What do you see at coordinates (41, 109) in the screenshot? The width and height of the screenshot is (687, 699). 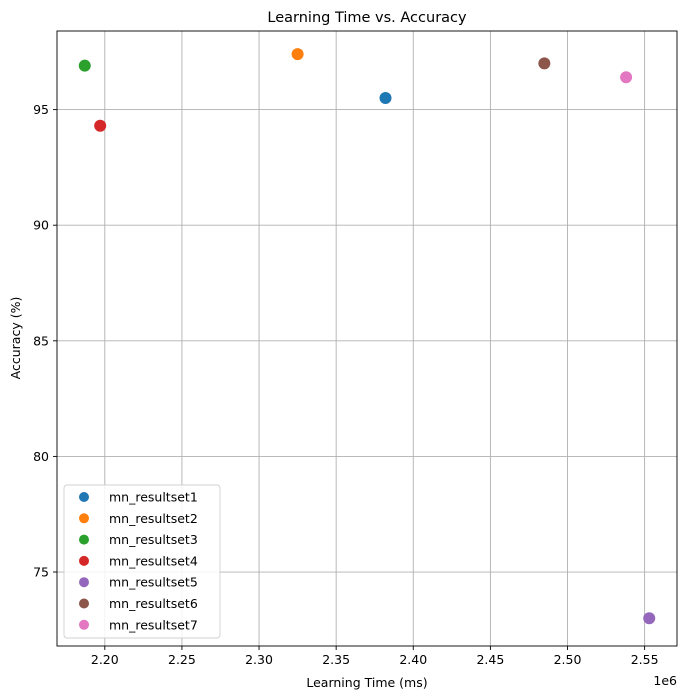 I see `y-tick-label: 95` at bounding box center [41, 109].